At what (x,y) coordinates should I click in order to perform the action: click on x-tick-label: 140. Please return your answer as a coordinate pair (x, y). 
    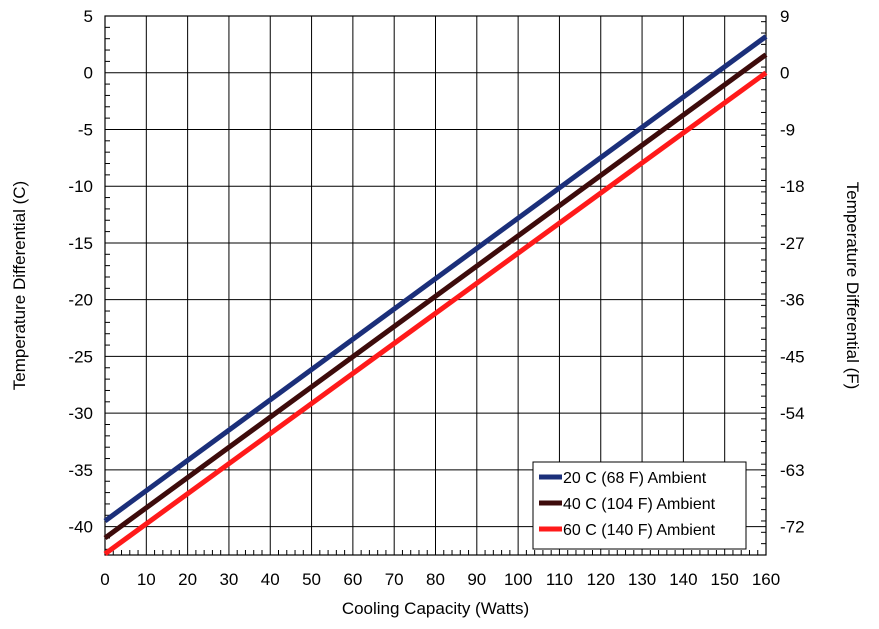
    Looking at the image, I should click on (683, 579).